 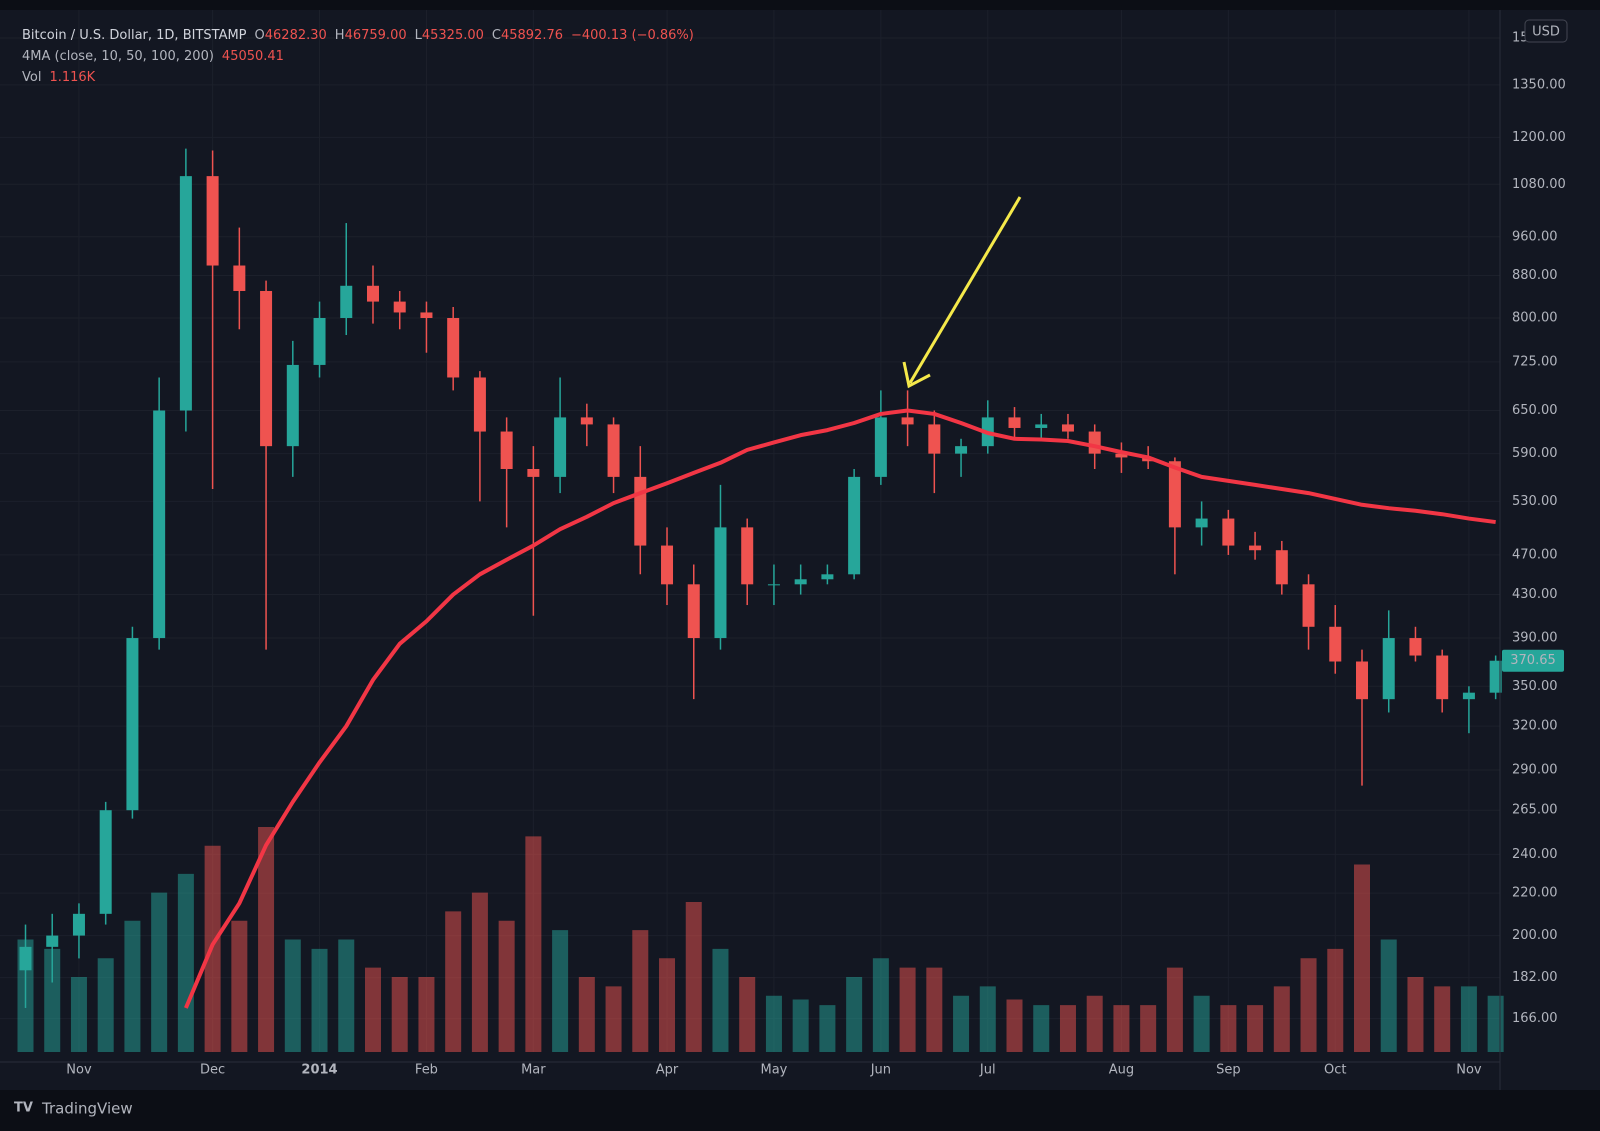 What do you see at coordinates (31, 77) in the screenshot?
I see `vol-name: Vol` at bounding box center [31, 77].